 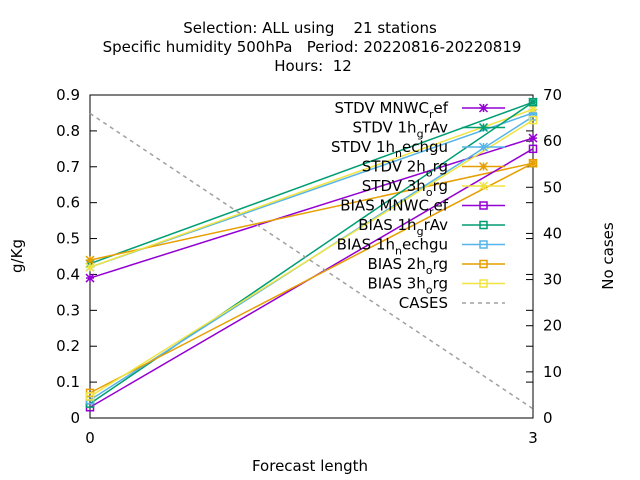 What do you see at coordinates (392, 247) in the screenshot?
I see `legend-label: BIAS 1hnechgu` at bounding box center [392, 247].